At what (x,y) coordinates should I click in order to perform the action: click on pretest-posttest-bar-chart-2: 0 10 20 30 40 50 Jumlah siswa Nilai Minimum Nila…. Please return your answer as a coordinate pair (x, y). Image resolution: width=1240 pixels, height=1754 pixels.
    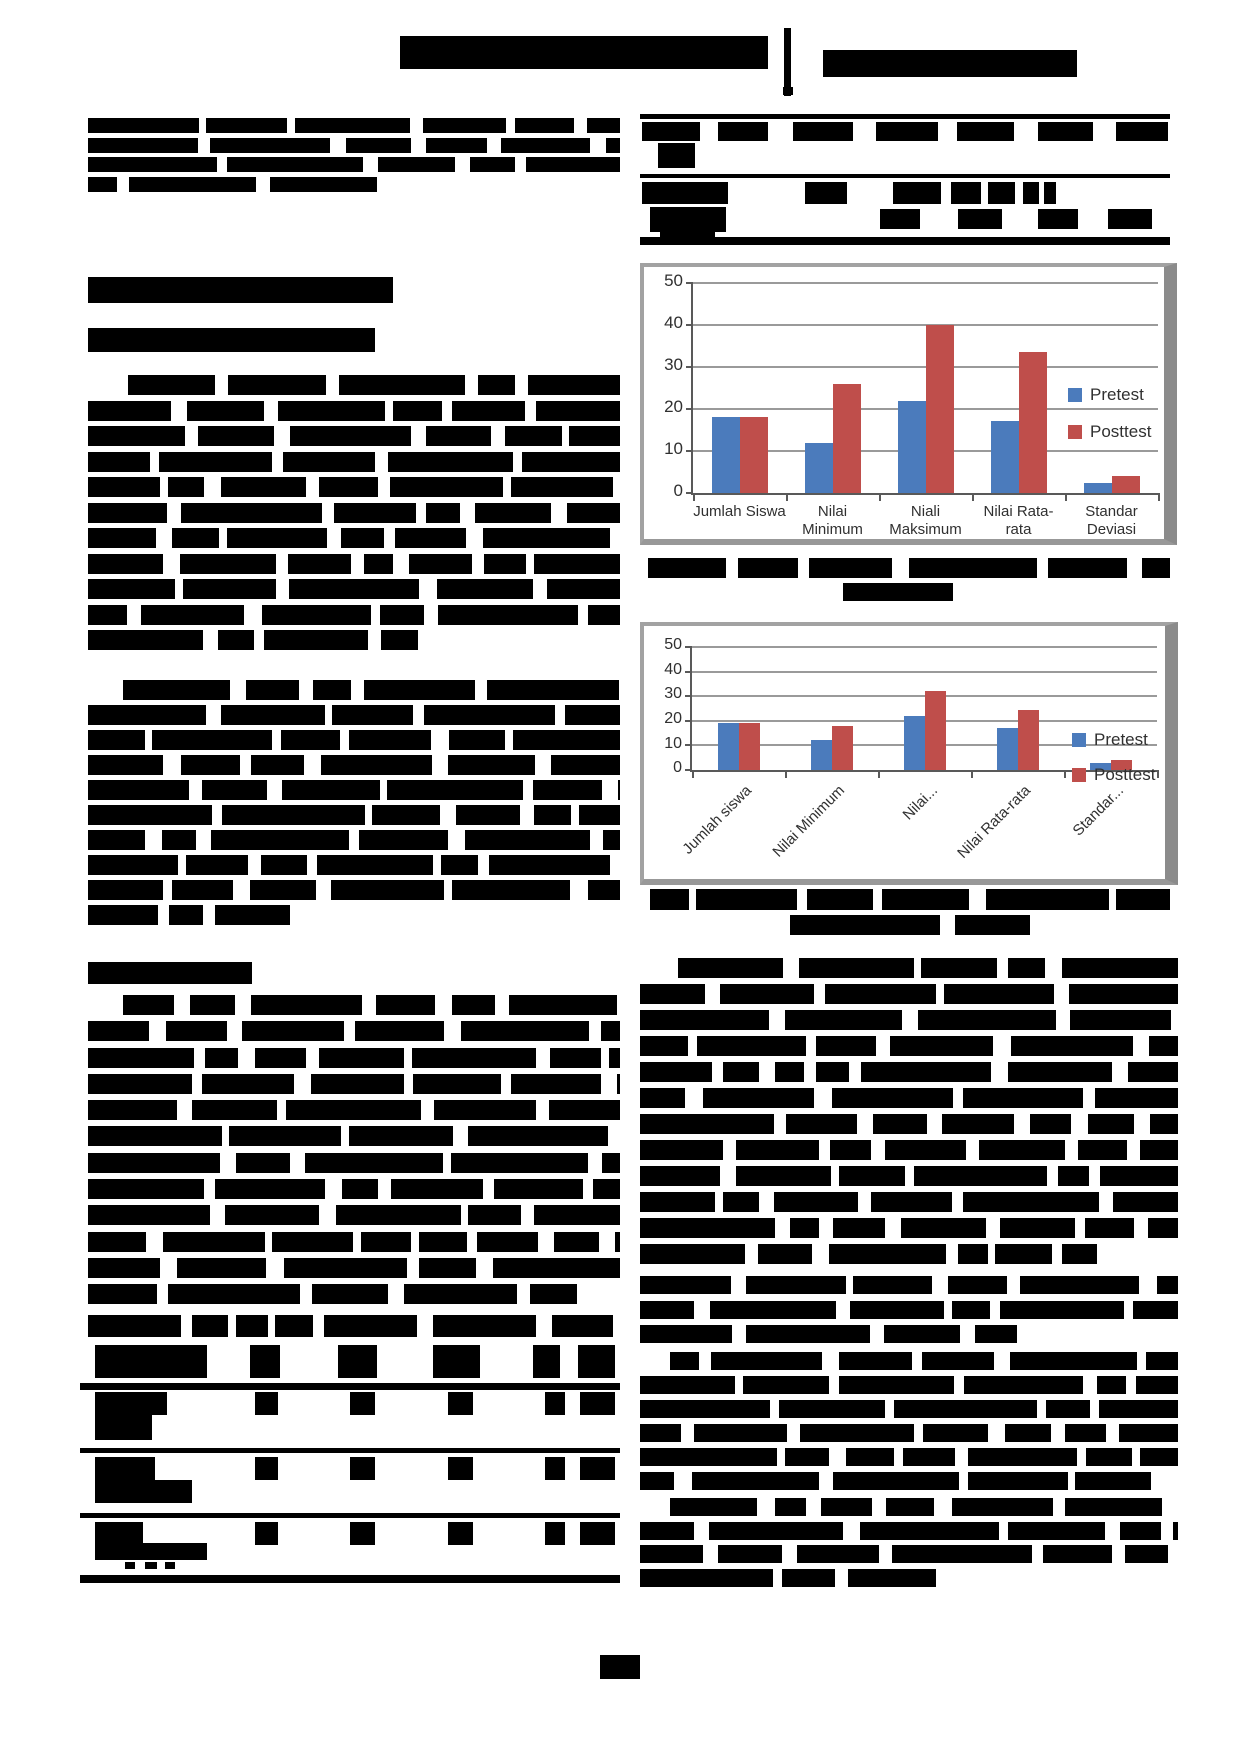
    Looking at the image, I should click on (909, 753).